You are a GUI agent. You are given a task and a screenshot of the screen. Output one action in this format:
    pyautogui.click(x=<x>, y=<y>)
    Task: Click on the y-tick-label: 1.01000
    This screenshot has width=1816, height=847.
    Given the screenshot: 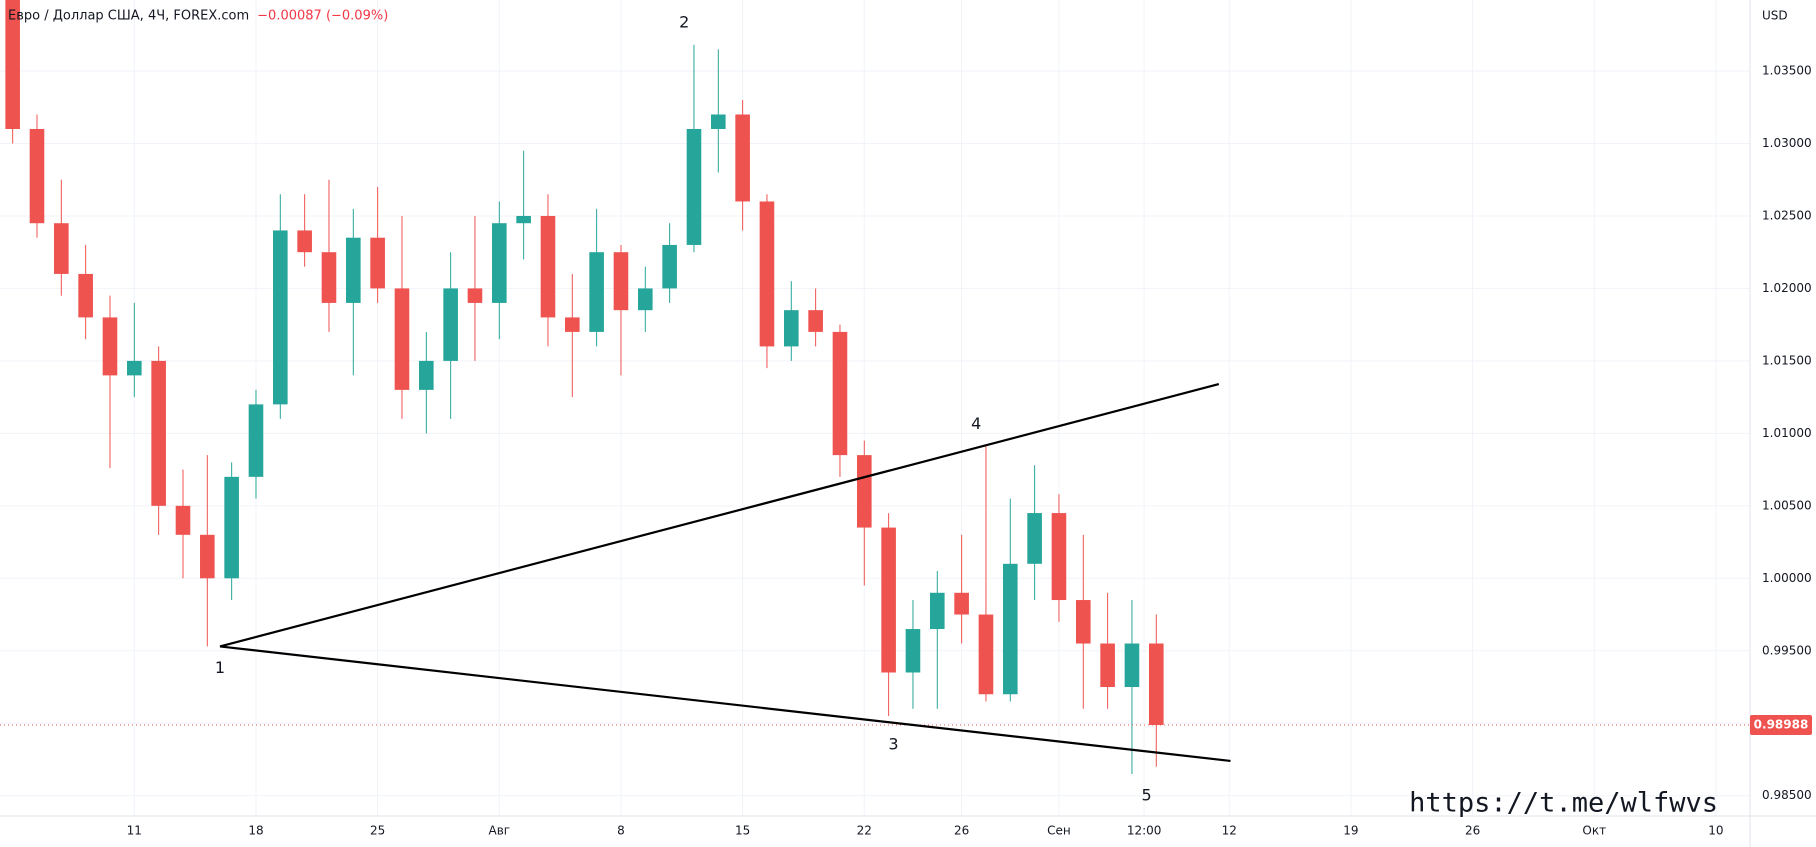 What is the action you would take?
    pyautogui.click(x=1787, y=433)
    